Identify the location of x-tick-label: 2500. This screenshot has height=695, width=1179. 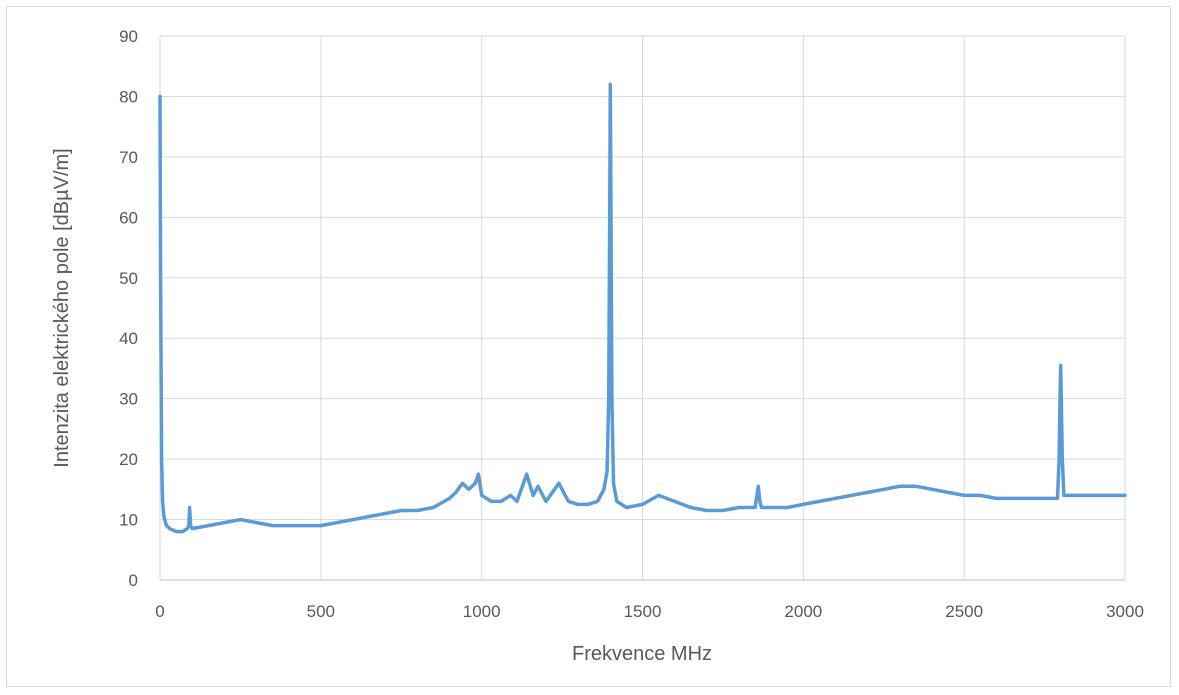
(964, 611).